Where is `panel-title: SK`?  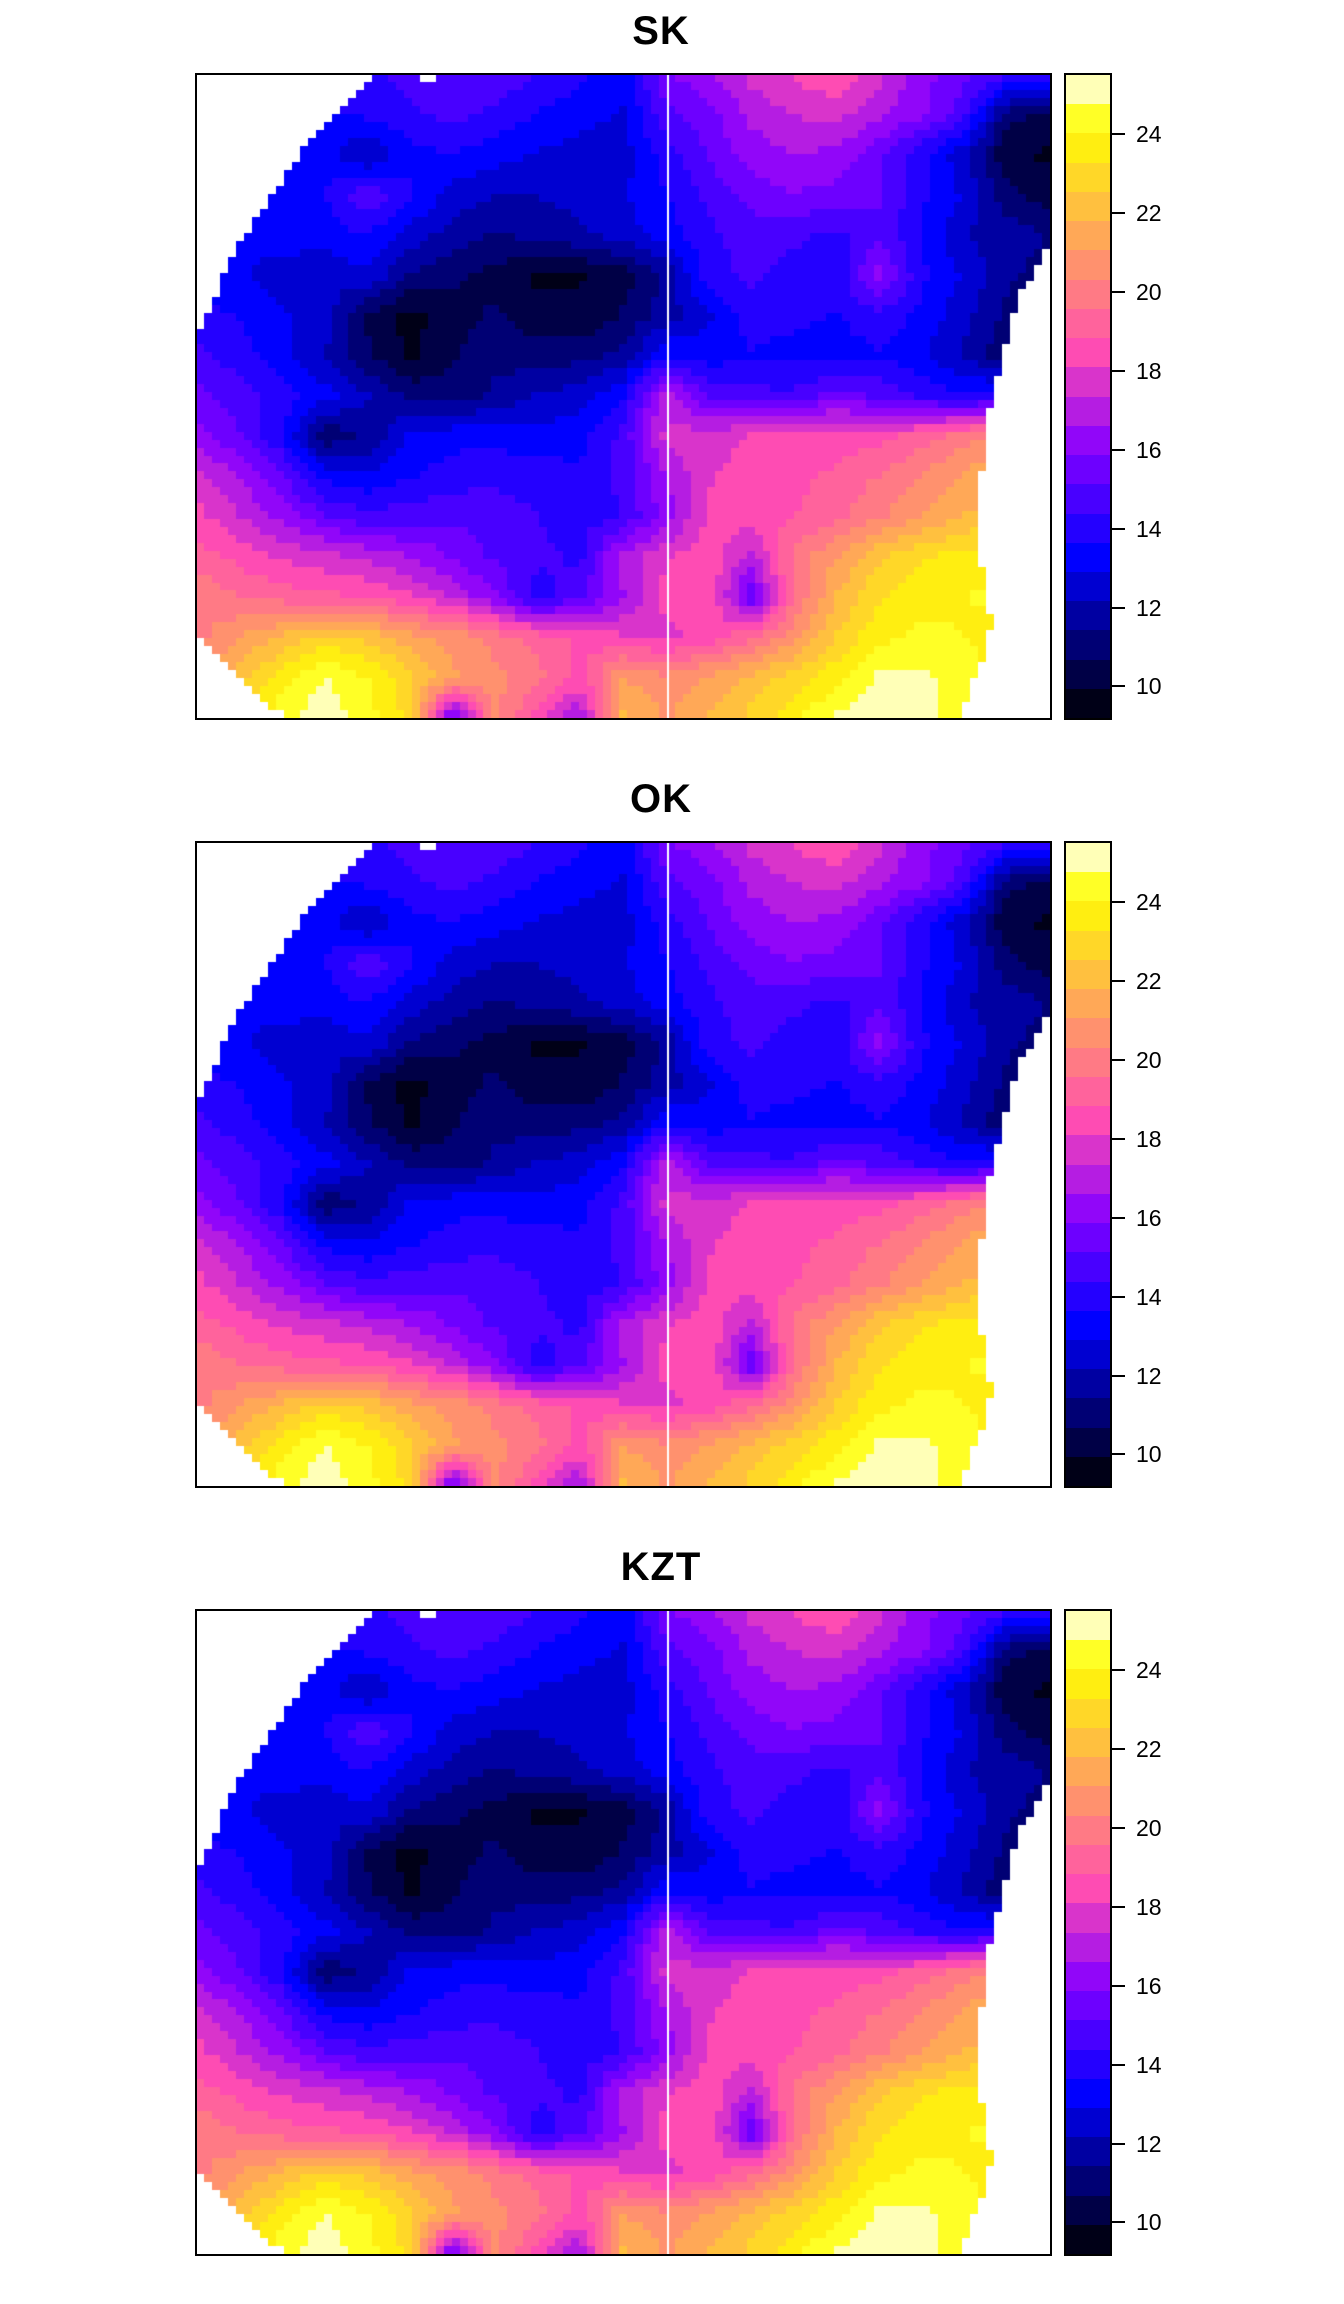
panel-title: SK is located at coordinates (661, 31).